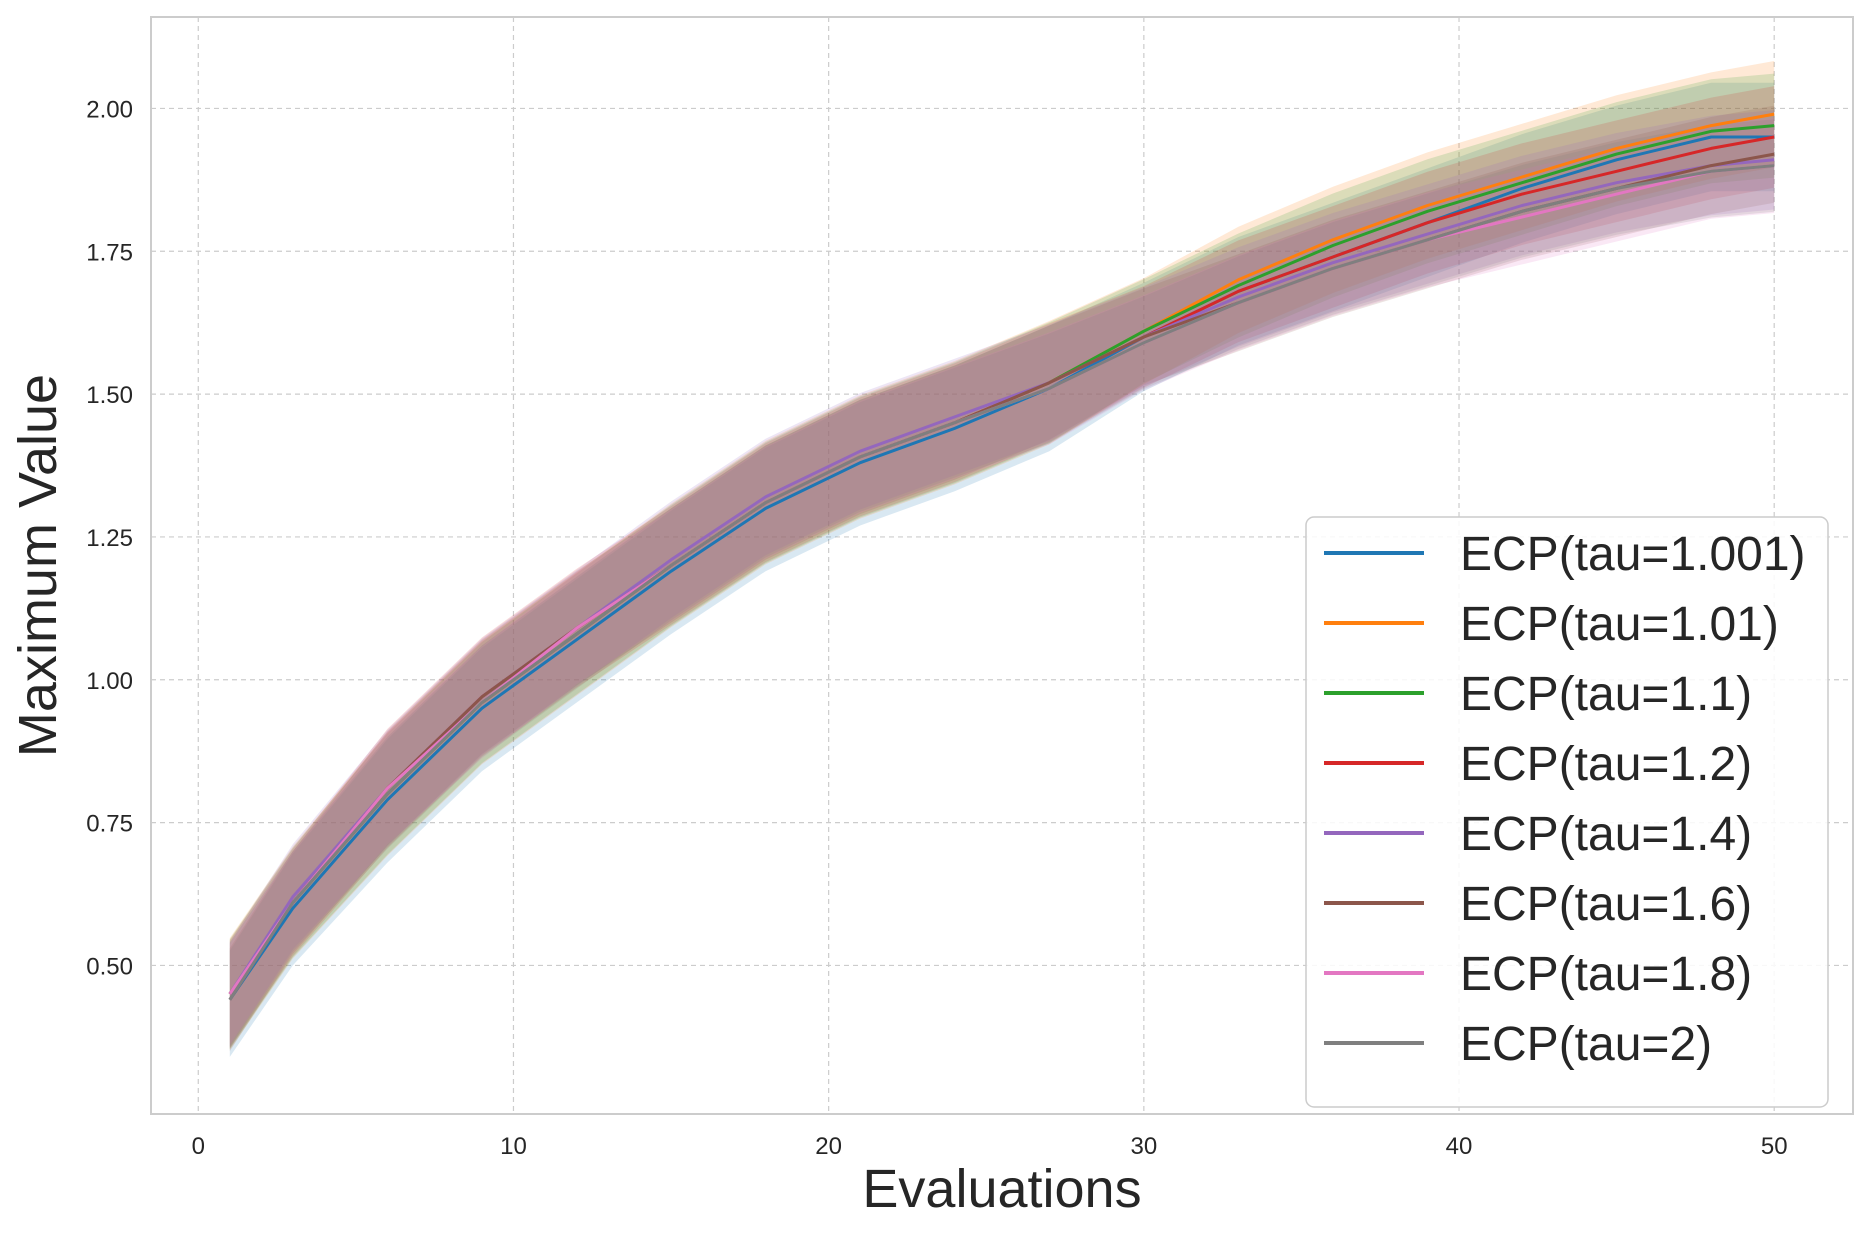 Image resolution: width=1869 pixels, height=1233 pixels. What do you see at coordinates (990, 1146) in the screenshot?
I see `x-axis-ticks: 0 10 20 30 40 50` at bounding box center [990, 1146].